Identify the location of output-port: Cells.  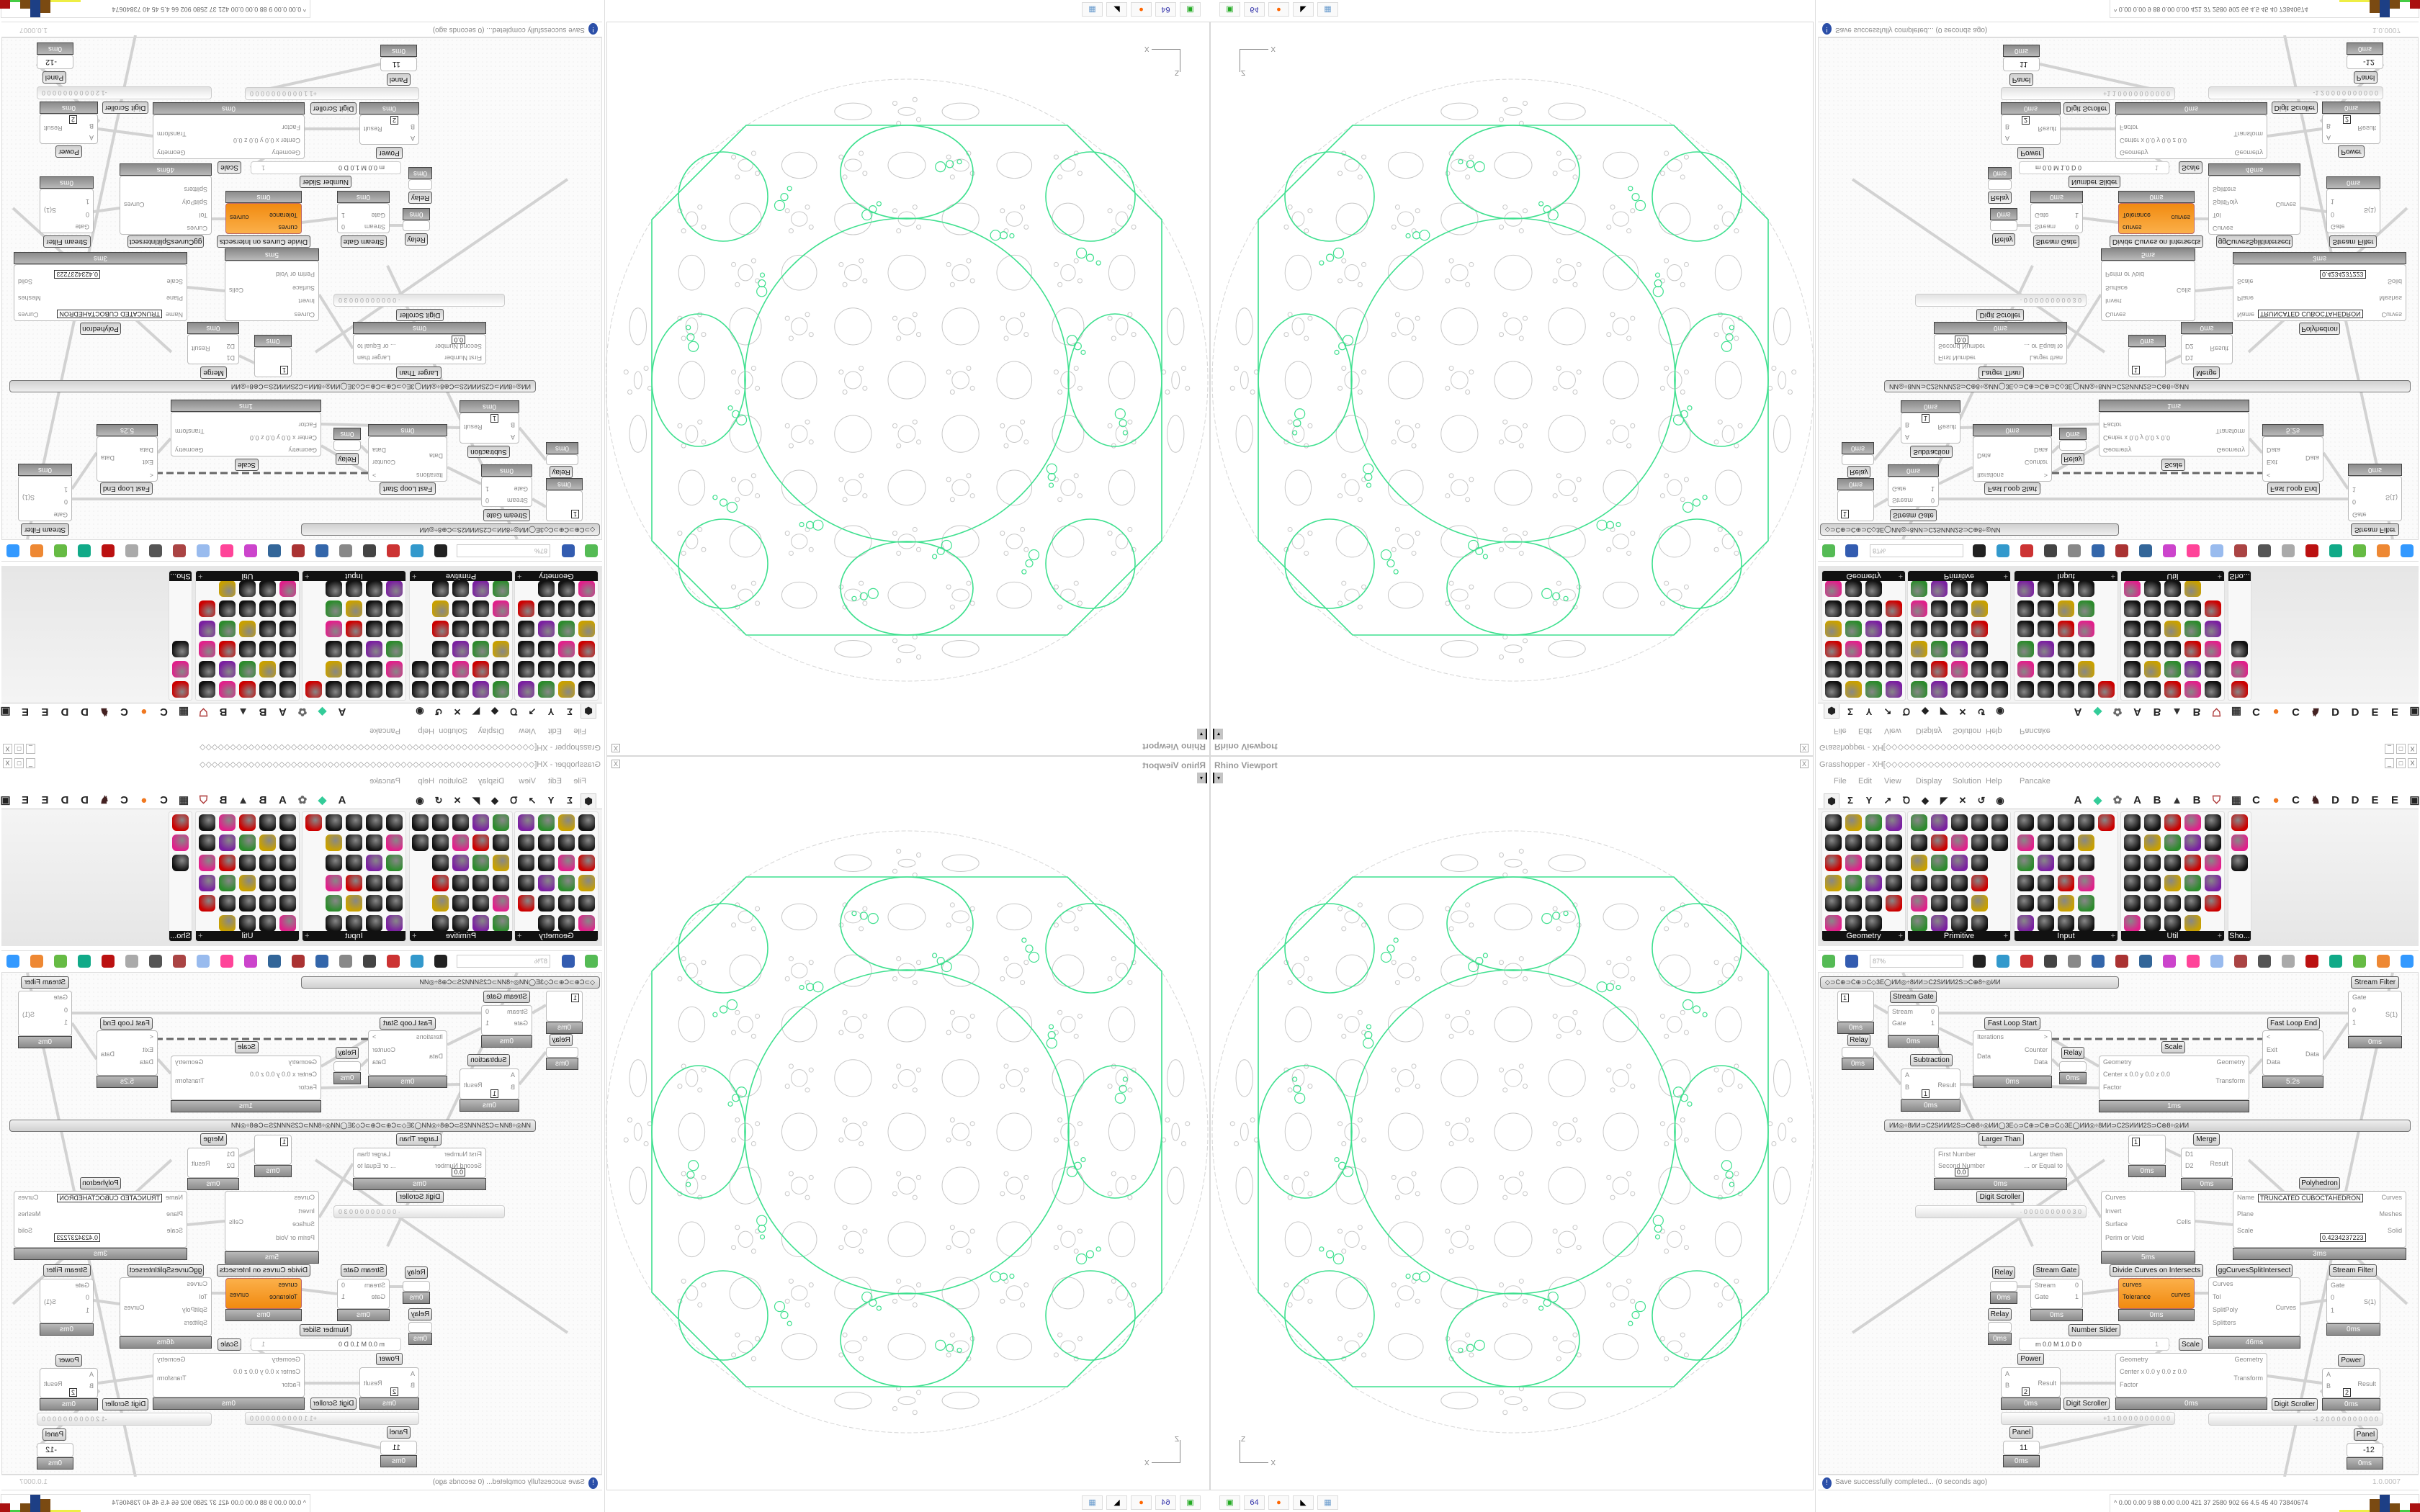
(236, 1221).